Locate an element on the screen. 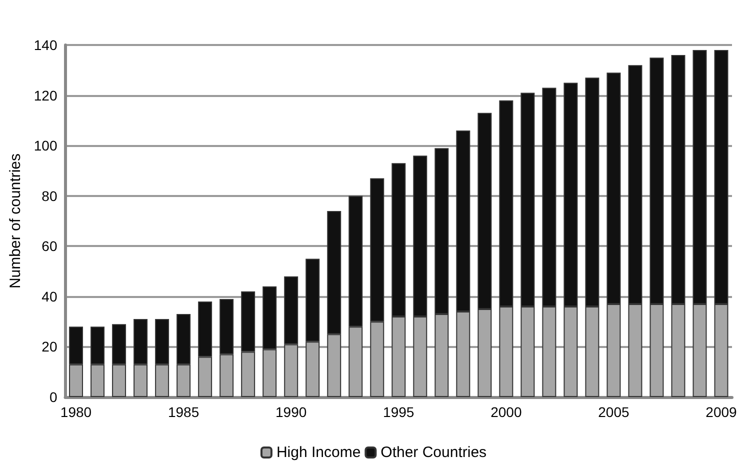 The height and width of the screenshot is (465, 747). y-tick-label: 80 is located at coordinates (50, 196).